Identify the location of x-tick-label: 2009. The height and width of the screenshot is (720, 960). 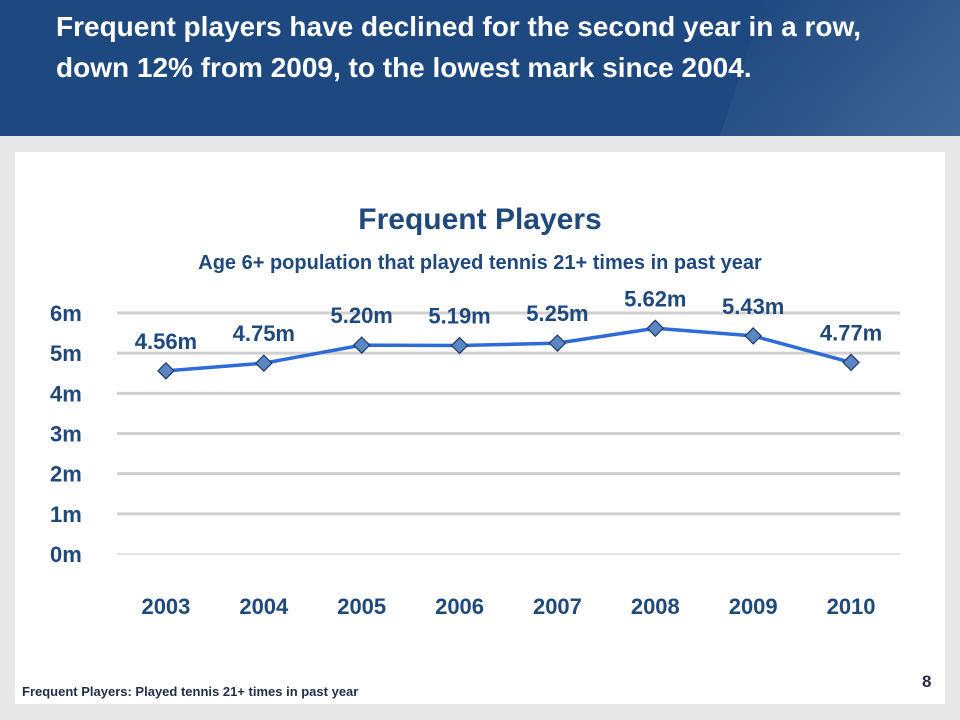
(753, 606).